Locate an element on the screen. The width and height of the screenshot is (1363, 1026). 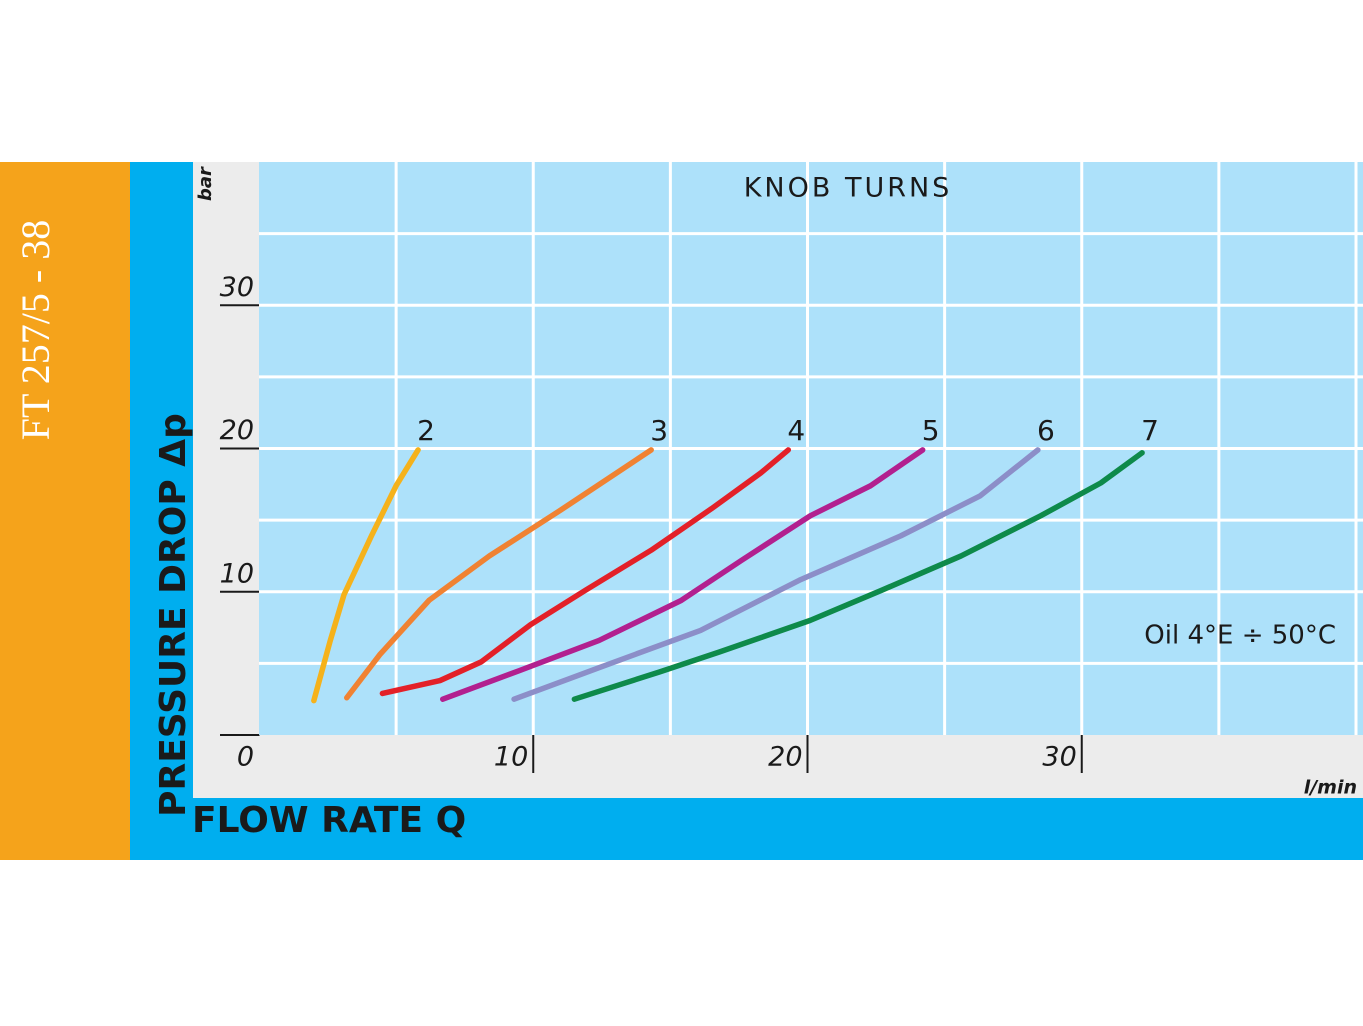
side-band is located at coordinates (65, 511).